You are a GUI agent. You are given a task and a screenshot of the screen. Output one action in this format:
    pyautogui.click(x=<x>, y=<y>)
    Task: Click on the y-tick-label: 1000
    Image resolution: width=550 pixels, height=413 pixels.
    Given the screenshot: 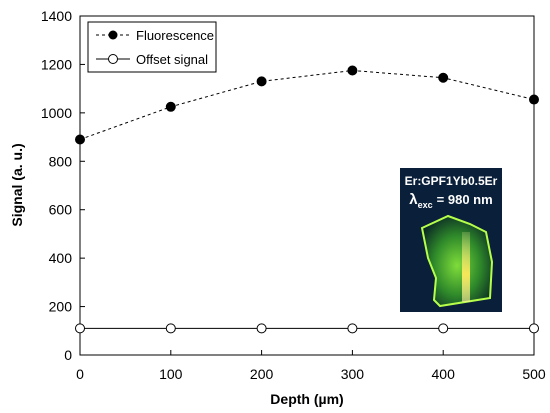 What is the action you would take?
    pyautogui.click(x=56, y=113)
    